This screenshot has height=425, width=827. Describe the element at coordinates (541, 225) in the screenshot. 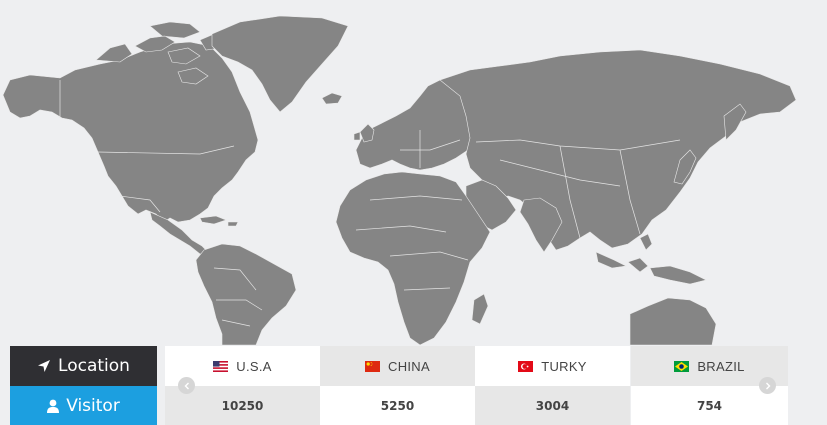

I see `india-region` at that location.